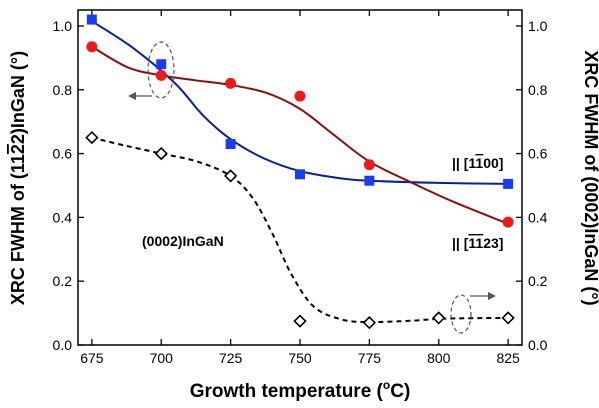 Image resolution: width=599 pixels, height=408 pixels. I want to click on series-label-1123: || [1123], so click(477, 243).